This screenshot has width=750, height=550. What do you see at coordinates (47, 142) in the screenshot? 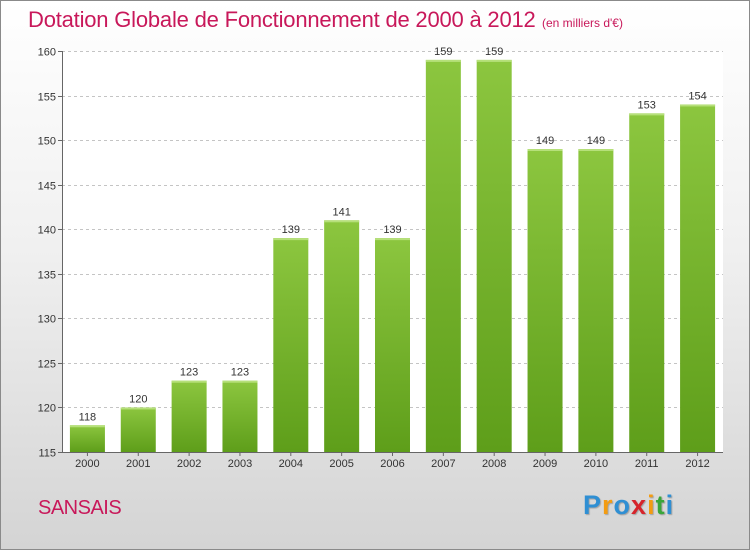
I see `y-tick-label: 150` at bounding box center [47, 142].